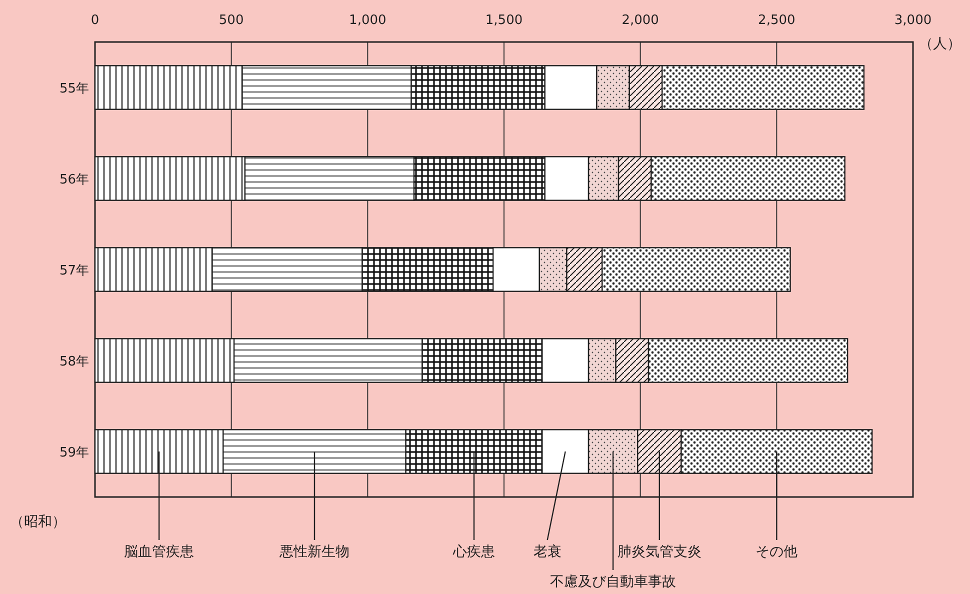 The image size is (970, 594). What do you see at coordinates (74, 180) in the screenshot?
I see `y-tick-label: 56年` at bounding box center [74, 180].